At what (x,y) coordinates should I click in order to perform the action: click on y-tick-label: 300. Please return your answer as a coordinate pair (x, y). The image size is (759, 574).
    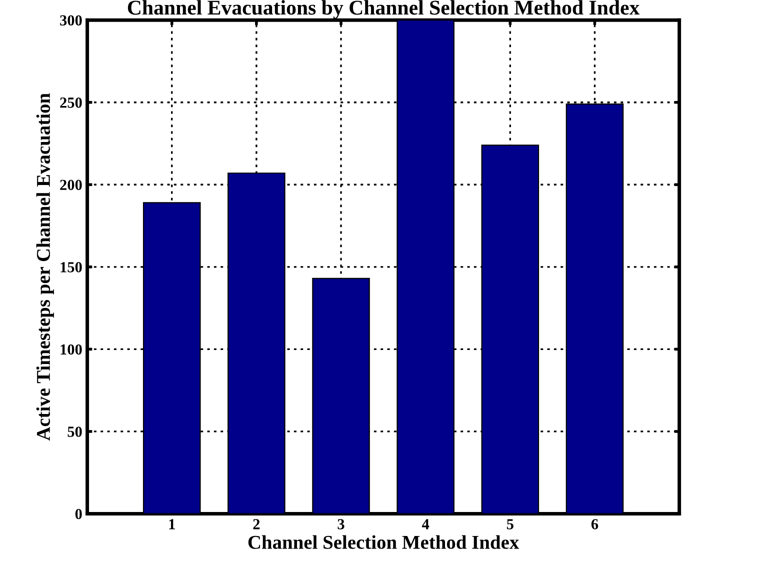
    Looking at the image, I should click on (71, 20).